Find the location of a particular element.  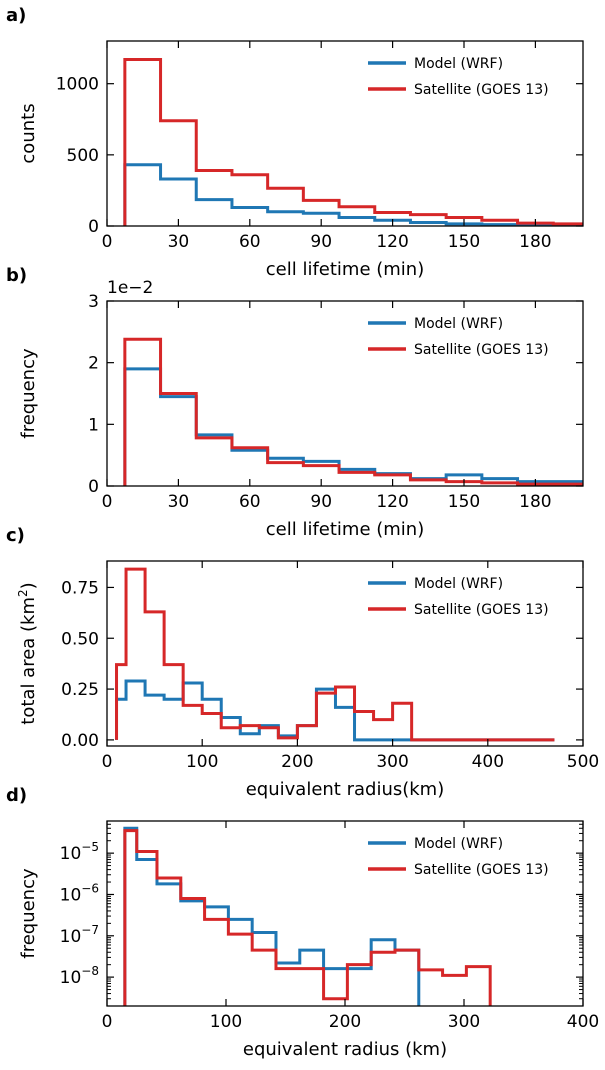

y-tick-label: 500 is located at coordinates (83, 156).